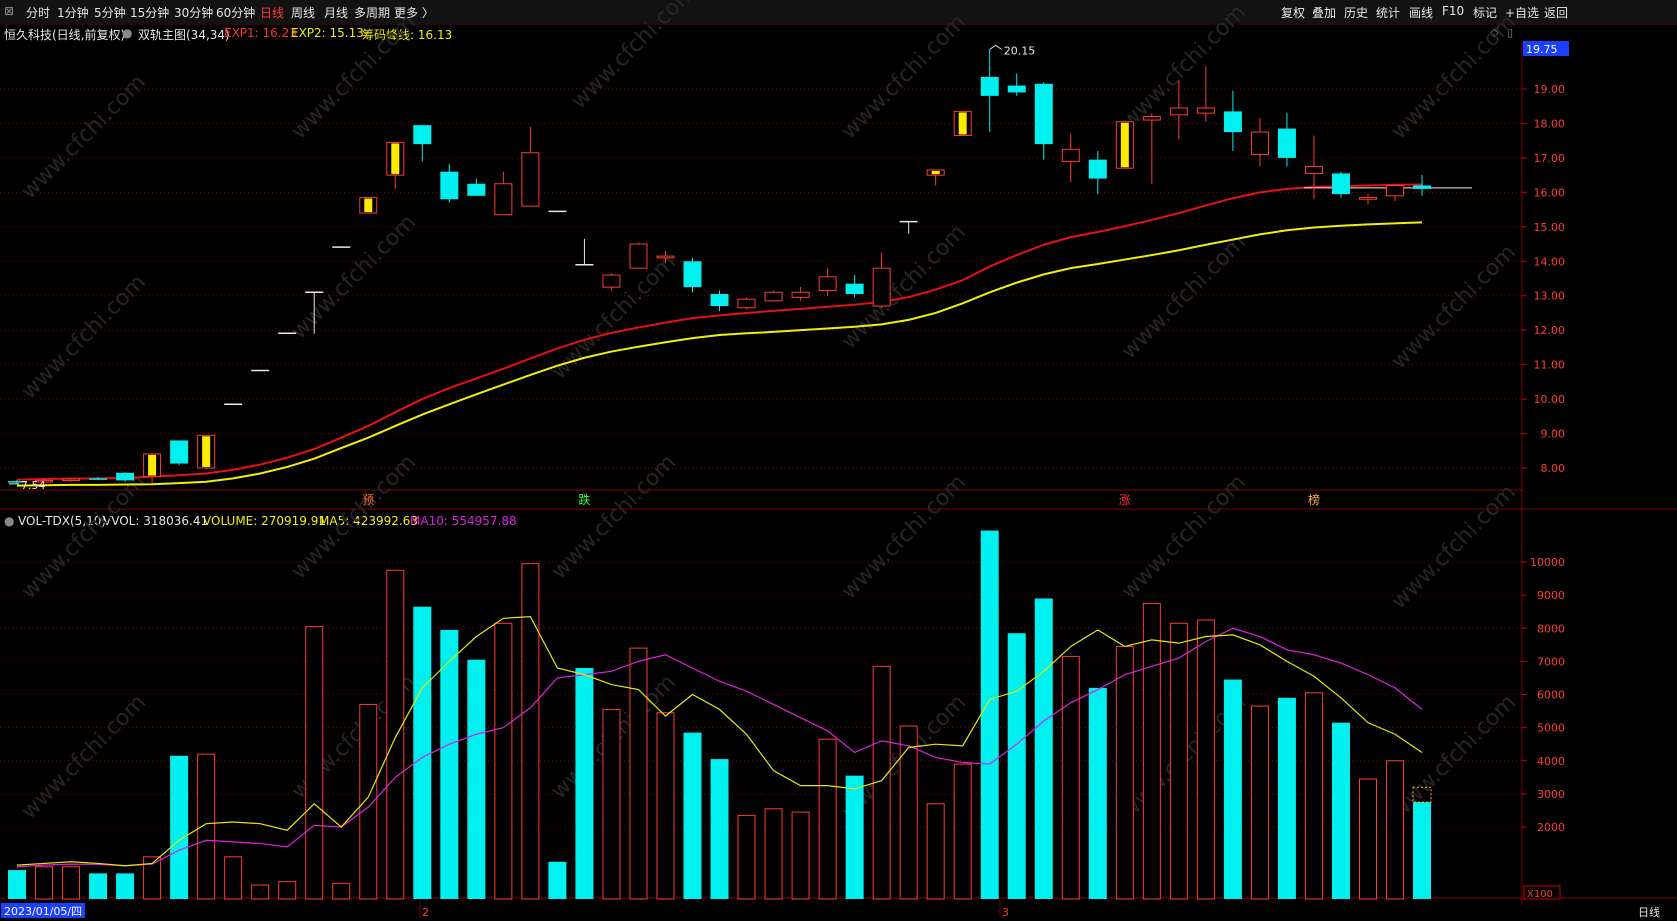 This screenshot has height=921, width=1677. Describe the element at coordinates (1551, 628) in the screenshot. I see `volume-tick-label: 8000` at that location.